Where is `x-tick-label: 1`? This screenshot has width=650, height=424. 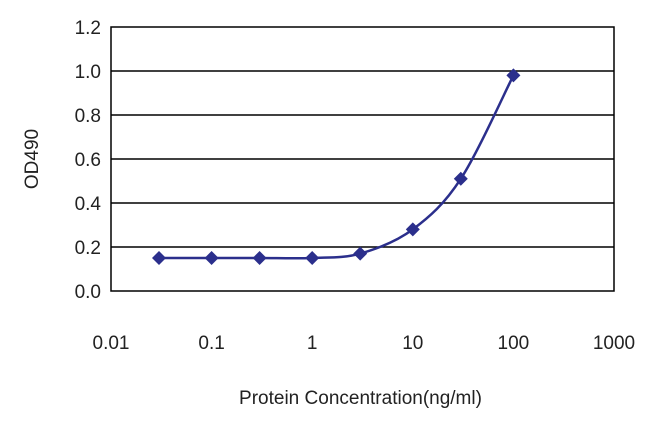
x-tick-label: 1 is located at coordinates (312, 343).